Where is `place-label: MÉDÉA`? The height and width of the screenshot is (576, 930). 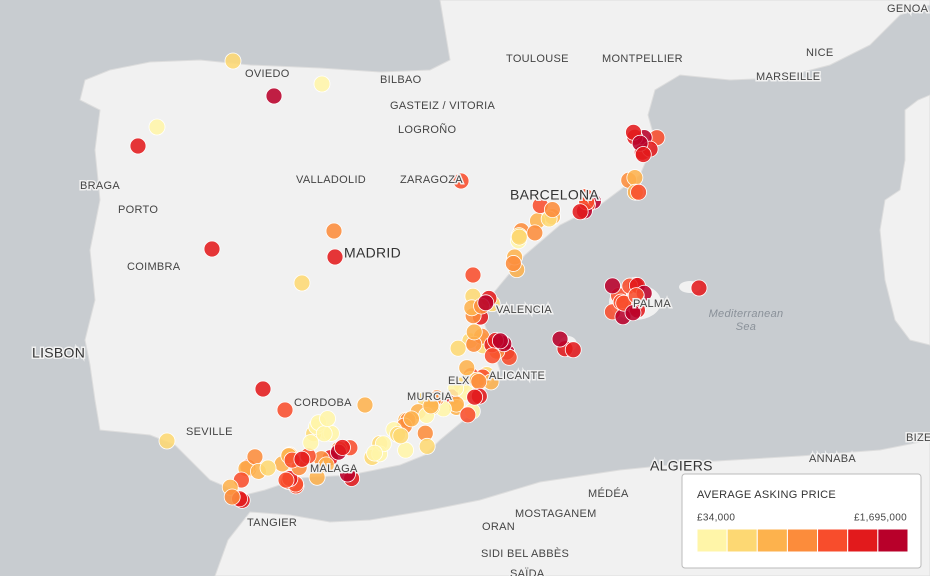
place-label: MÉDÉA is located at coordinates (608, 493).